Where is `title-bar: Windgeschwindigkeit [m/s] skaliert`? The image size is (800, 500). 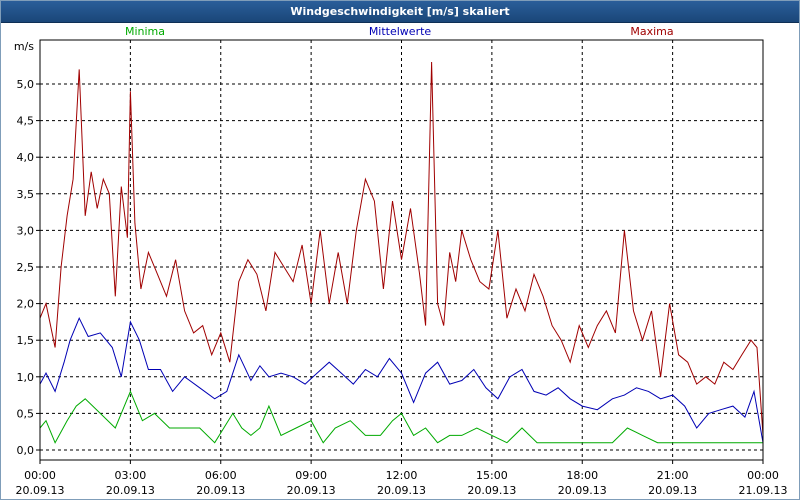 title-bar: Windgeschwindigkeit [m/s] skaliert is located at coordinates (400, 12).